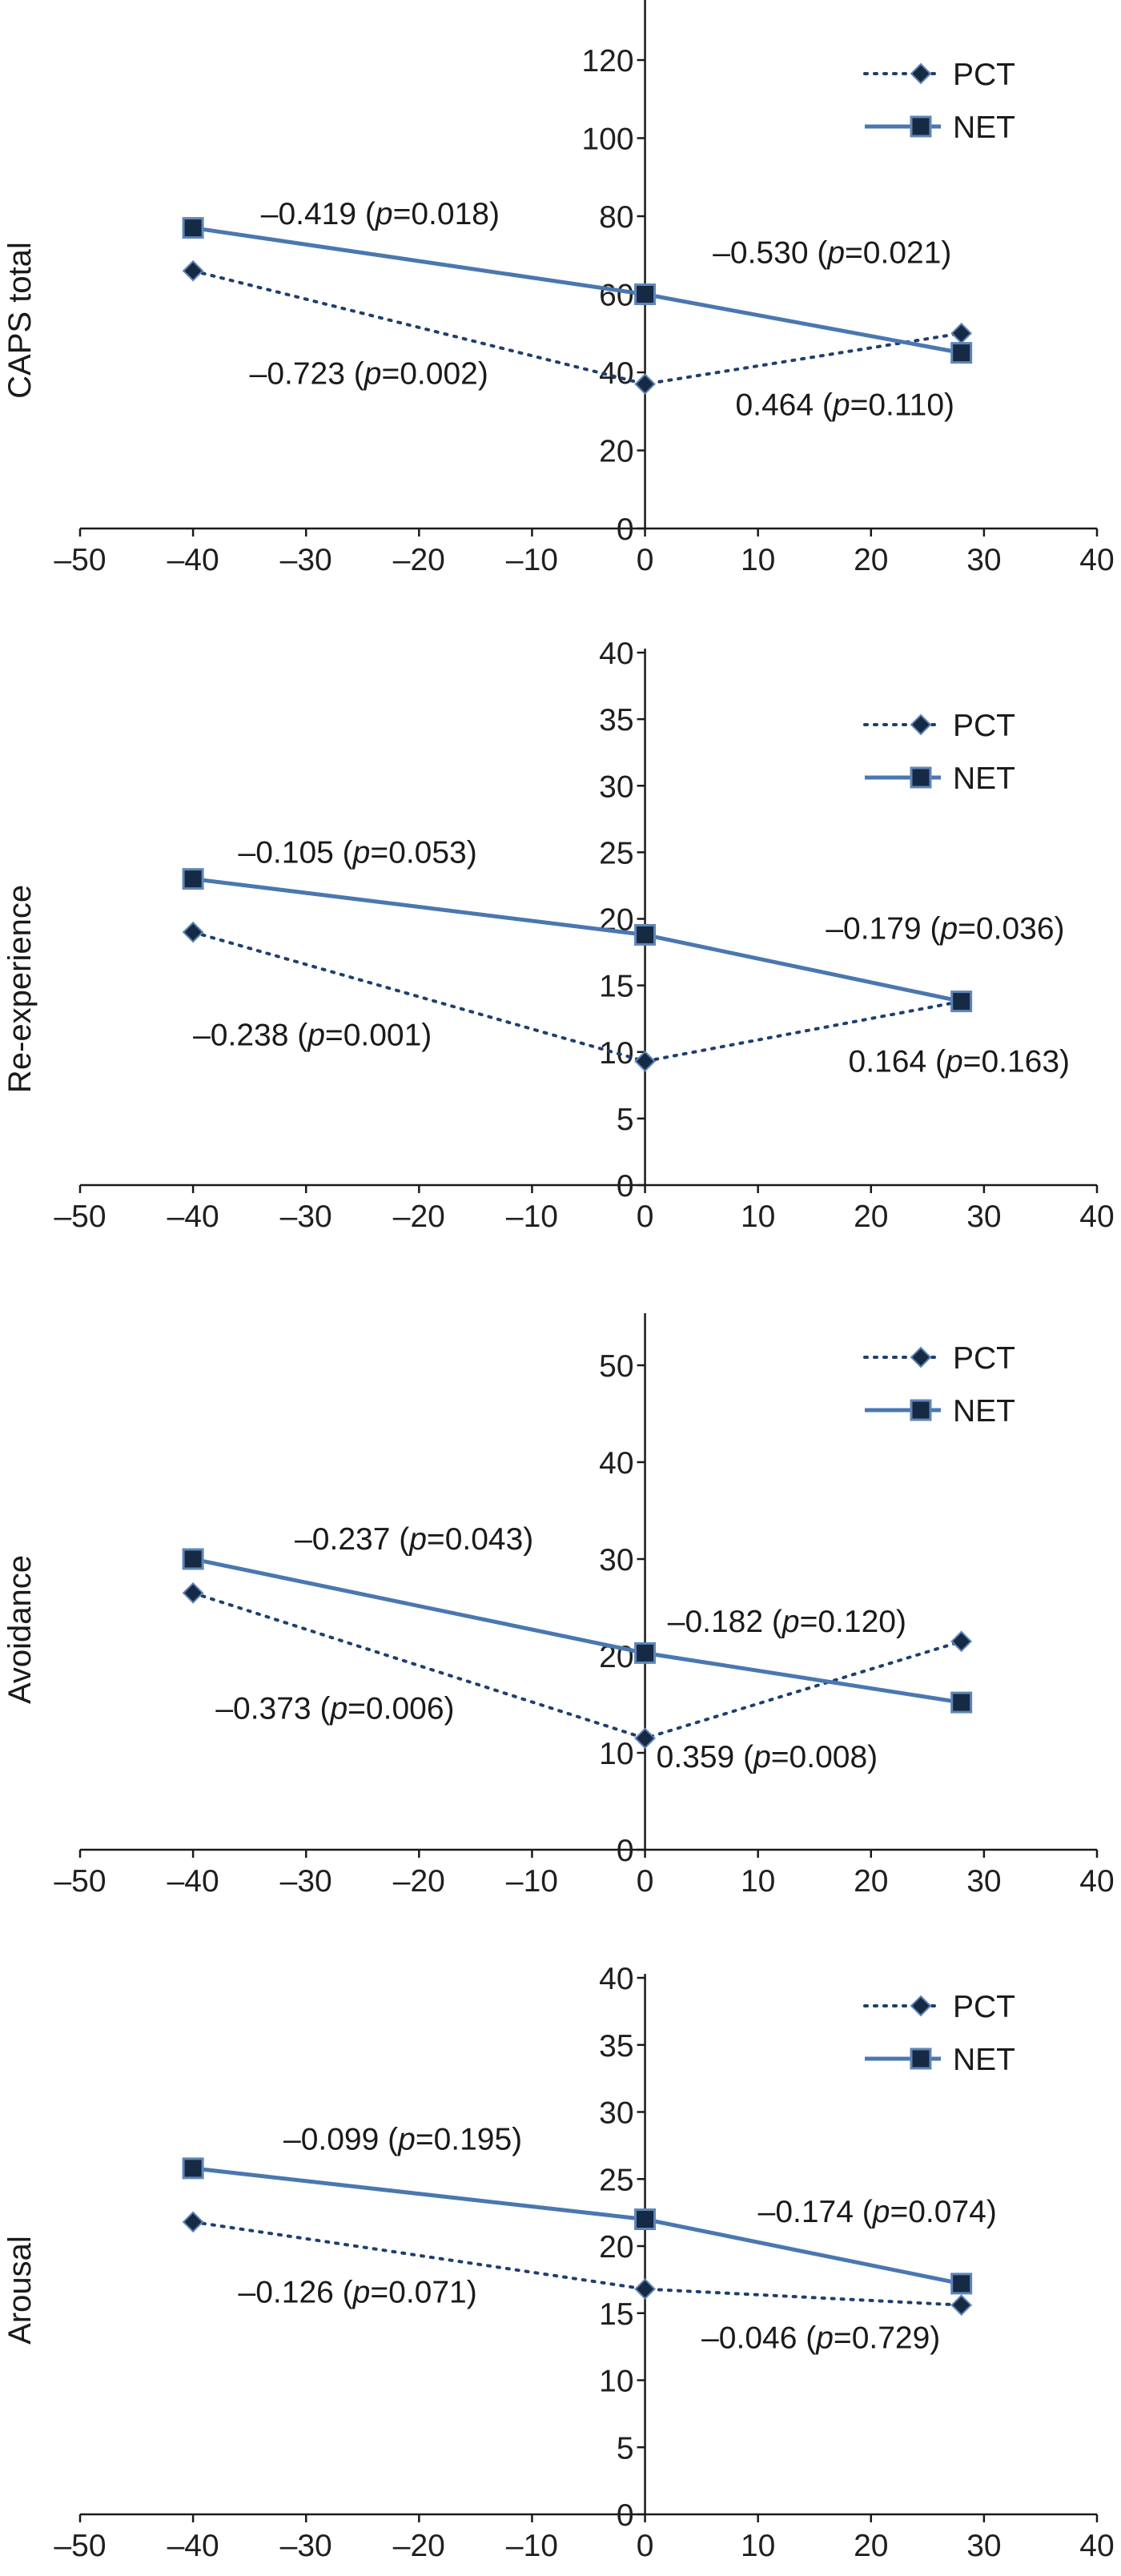 The height and width of the screenshot is (2576, 1121). Describe the element at coordinates (358, 853) in the screenshot. I see `annotation-label: –0.105 (p=0.053)` at that location.